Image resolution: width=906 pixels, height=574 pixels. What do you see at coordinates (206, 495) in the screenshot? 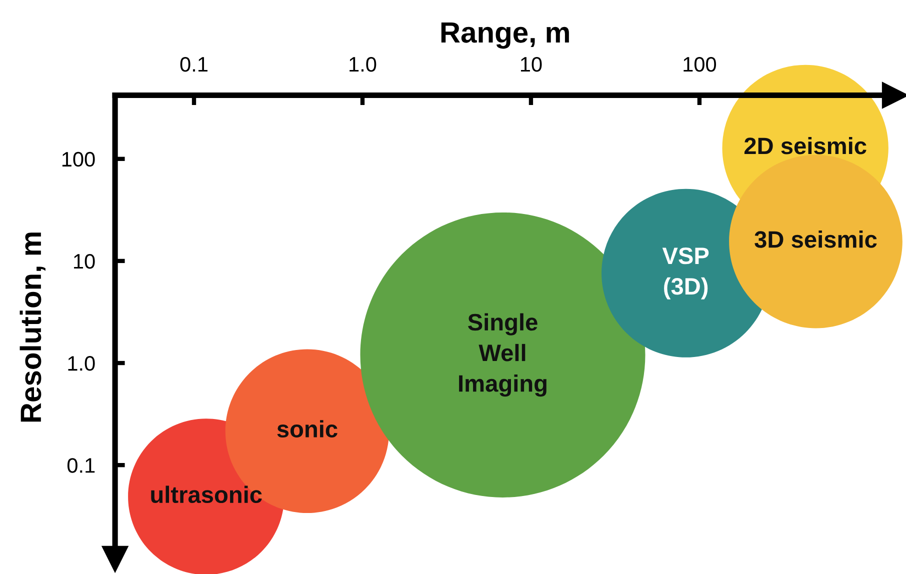
I see `series-label: ultrasonic` at bounding box center [206, 495].